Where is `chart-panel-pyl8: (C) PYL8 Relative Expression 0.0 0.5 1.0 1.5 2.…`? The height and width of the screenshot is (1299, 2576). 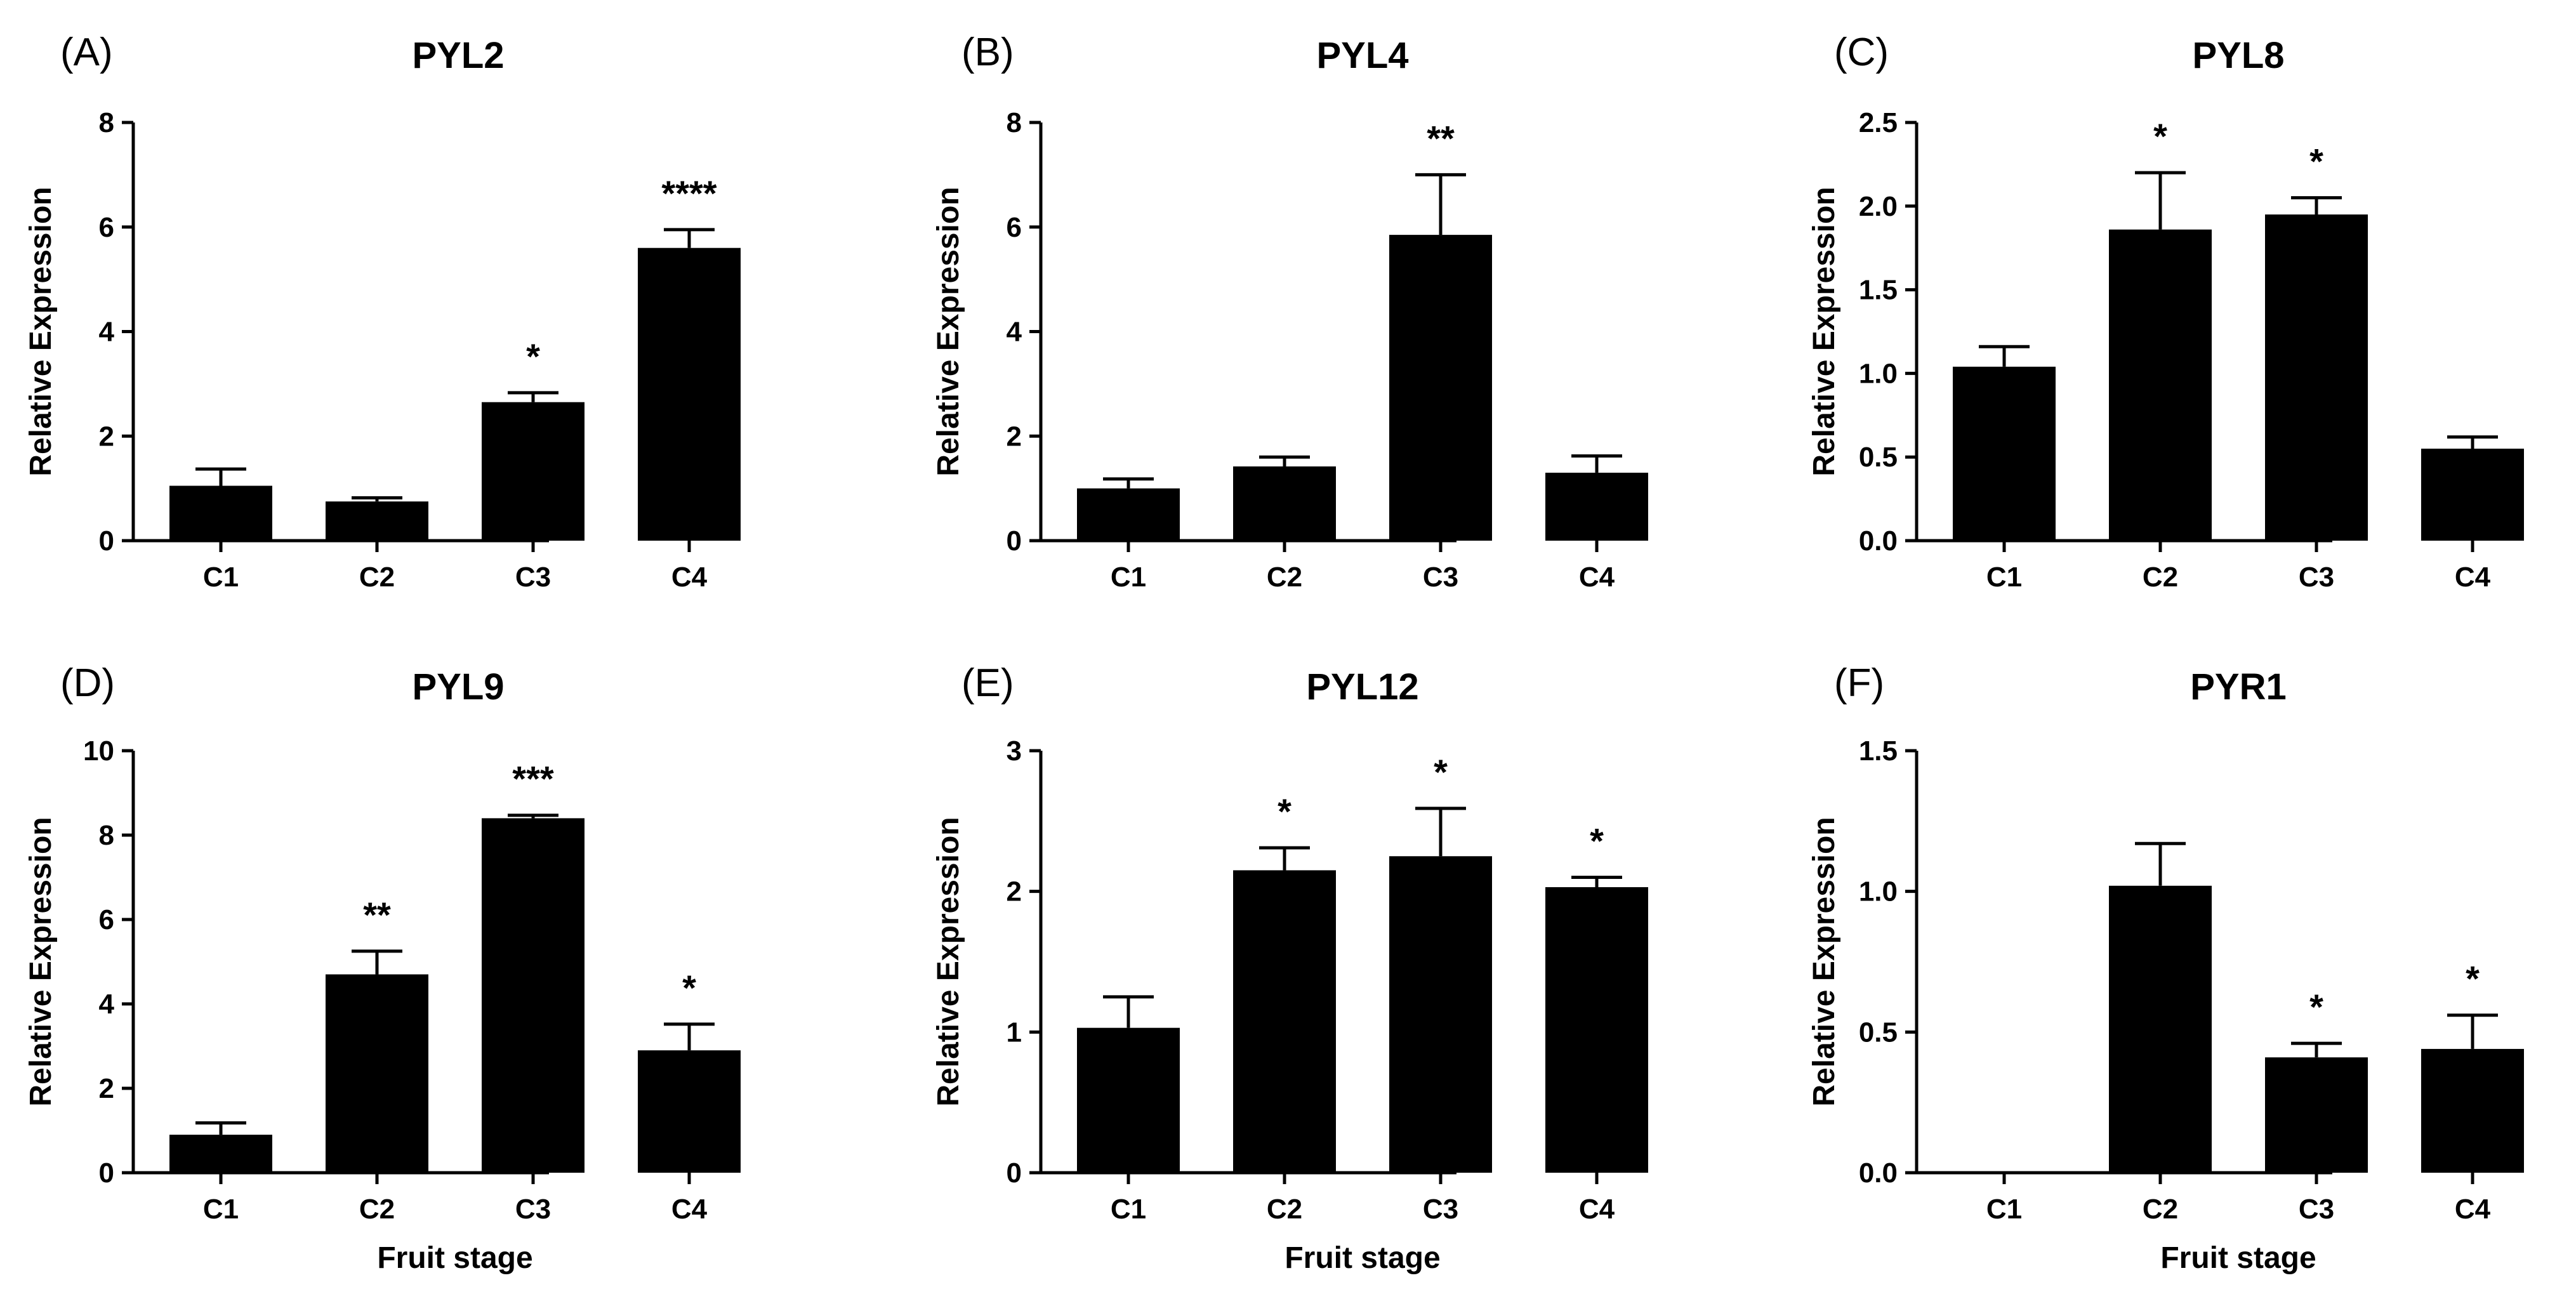
chart-panel-pyl8: (C) PYL8 Relative Expression 0.0 0.5 1.0 1.5 2.… is located at coordinates (2165, 311).